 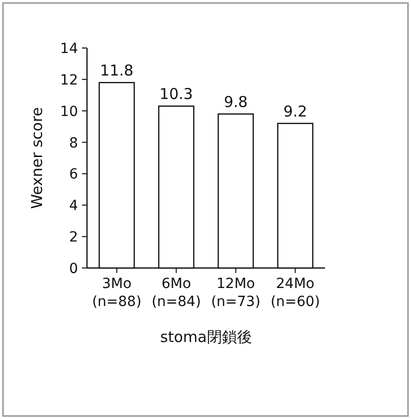 I want to click on y-tick-label: 0, so click(x=73, y=269).